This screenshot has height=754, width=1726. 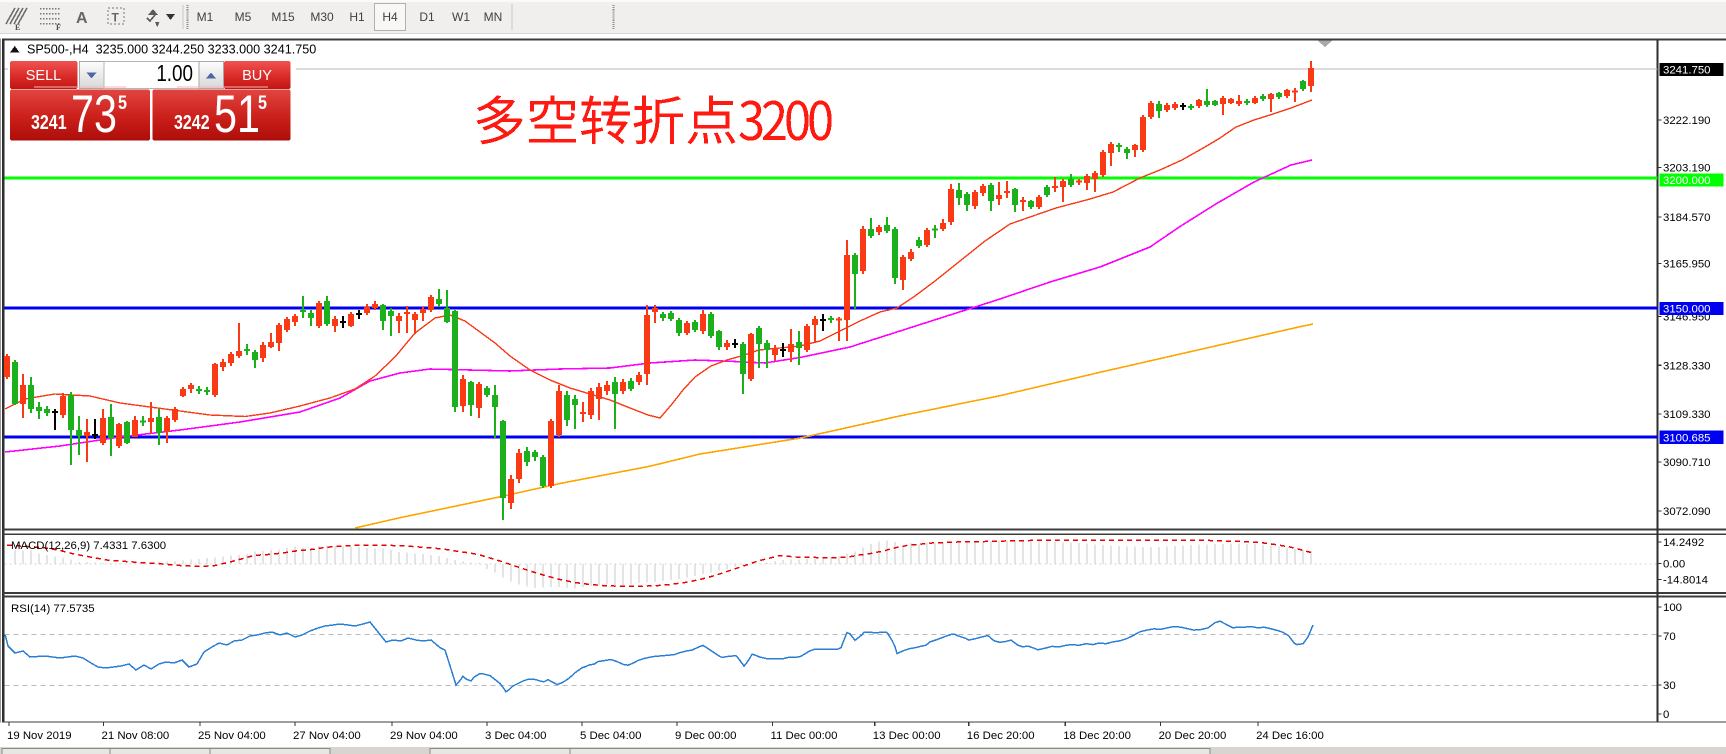 I want to click on svg-text: 3241.750, so click(x=1687, y=70).